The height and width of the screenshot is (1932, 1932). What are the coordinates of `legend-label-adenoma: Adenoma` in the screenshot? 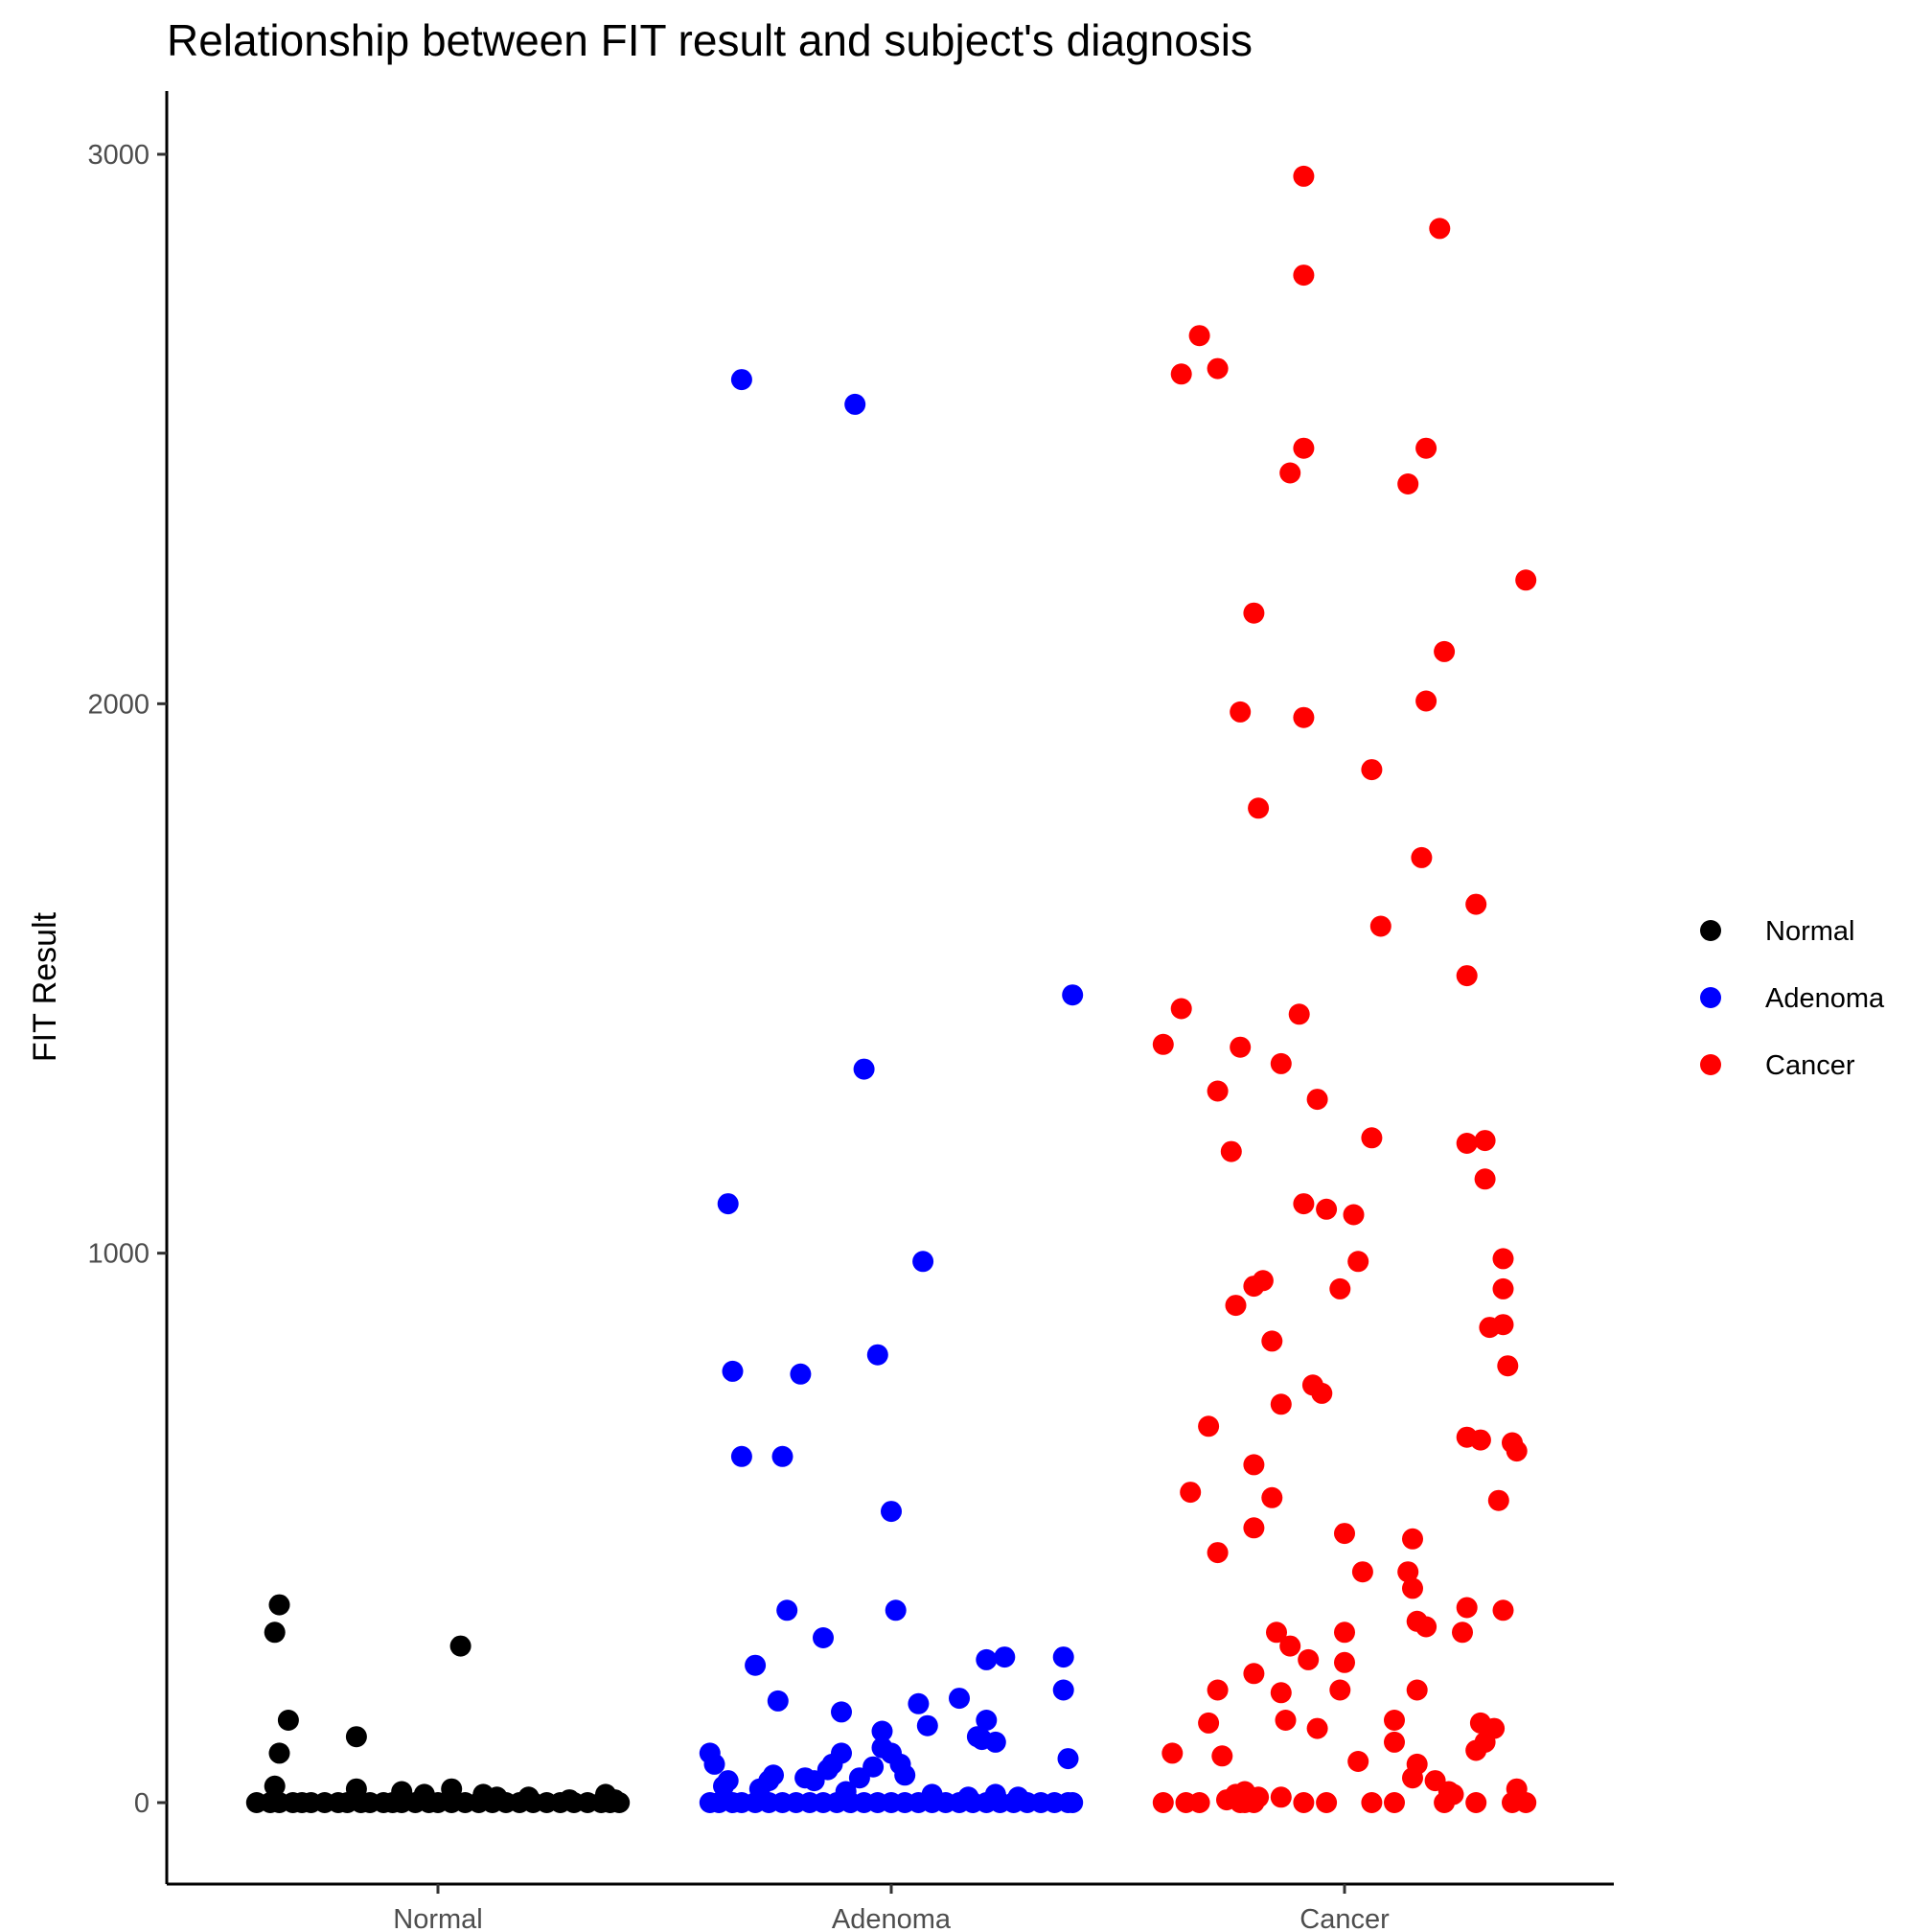 It's located at (1825, 998).